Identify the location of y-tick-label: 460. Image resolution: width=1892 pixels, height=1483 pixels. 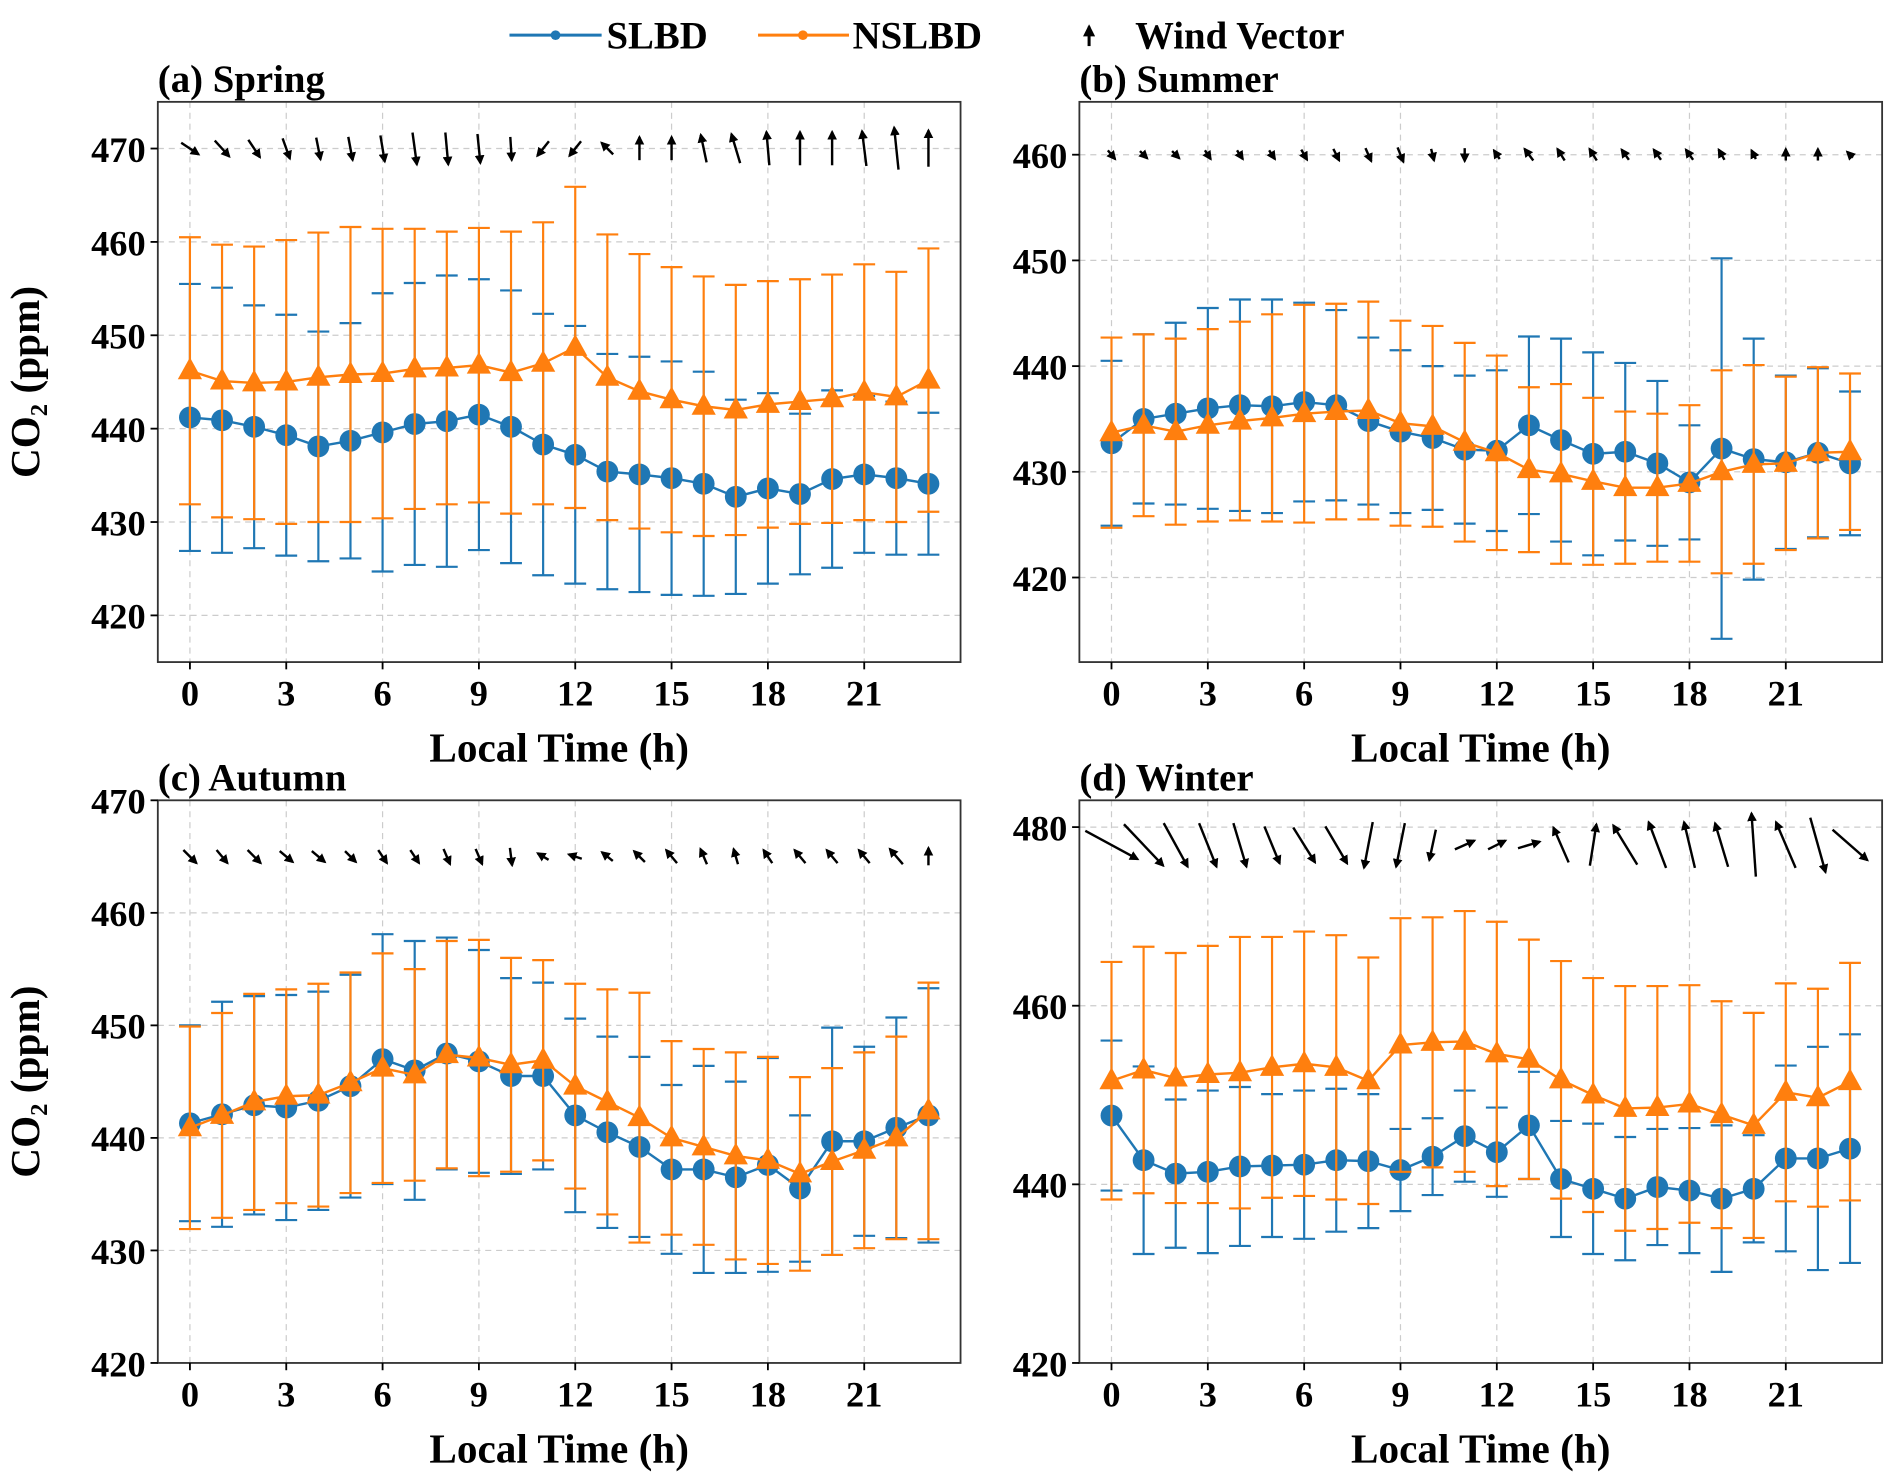
(1040, 156).